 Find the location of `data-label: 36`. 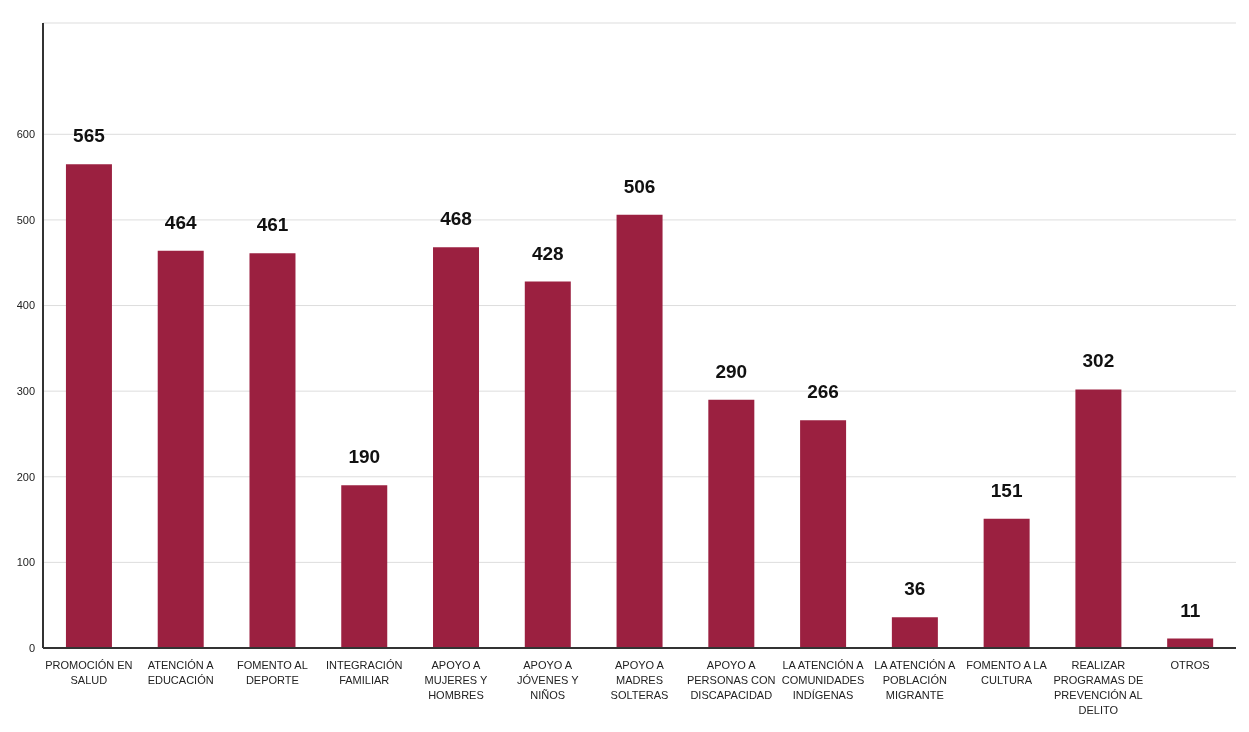

data-label: 36 is located at coordinates (915, 589).